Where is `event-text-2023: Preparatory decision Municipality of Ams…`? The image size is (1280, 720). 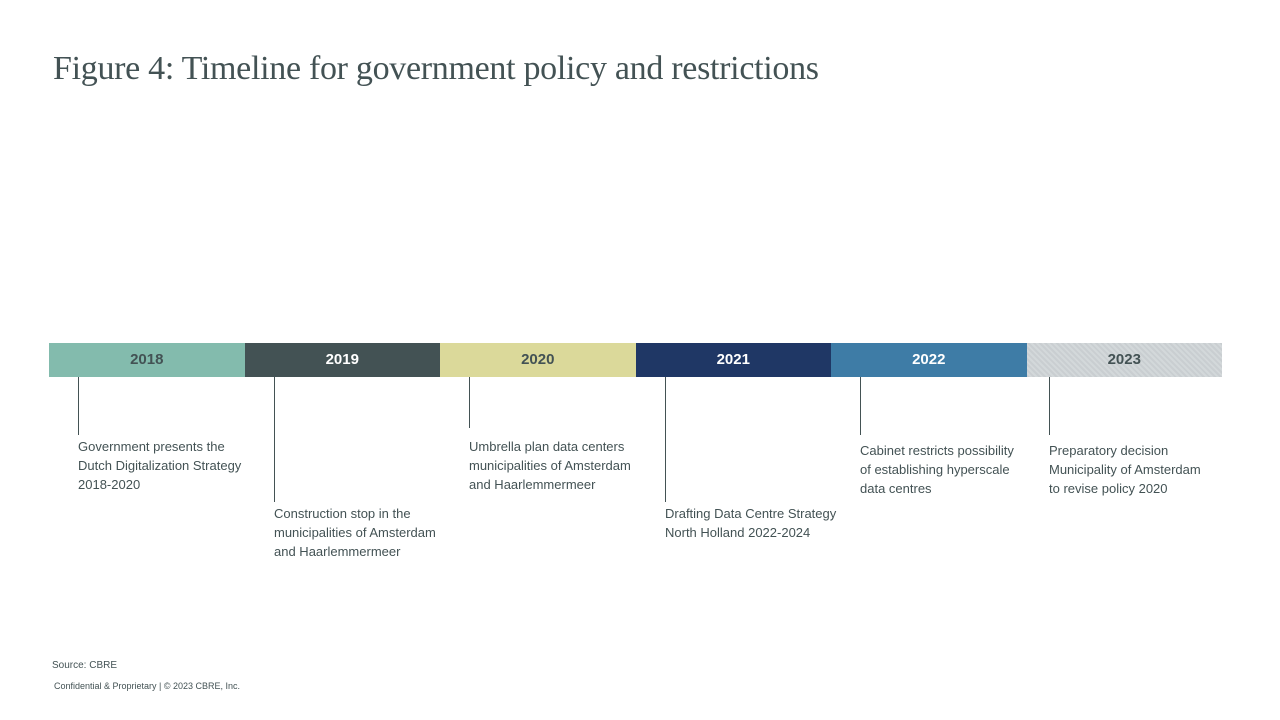 event-text-2023: Preparatory decision Municipality of Ams… is located at coordinates (1125, 469).